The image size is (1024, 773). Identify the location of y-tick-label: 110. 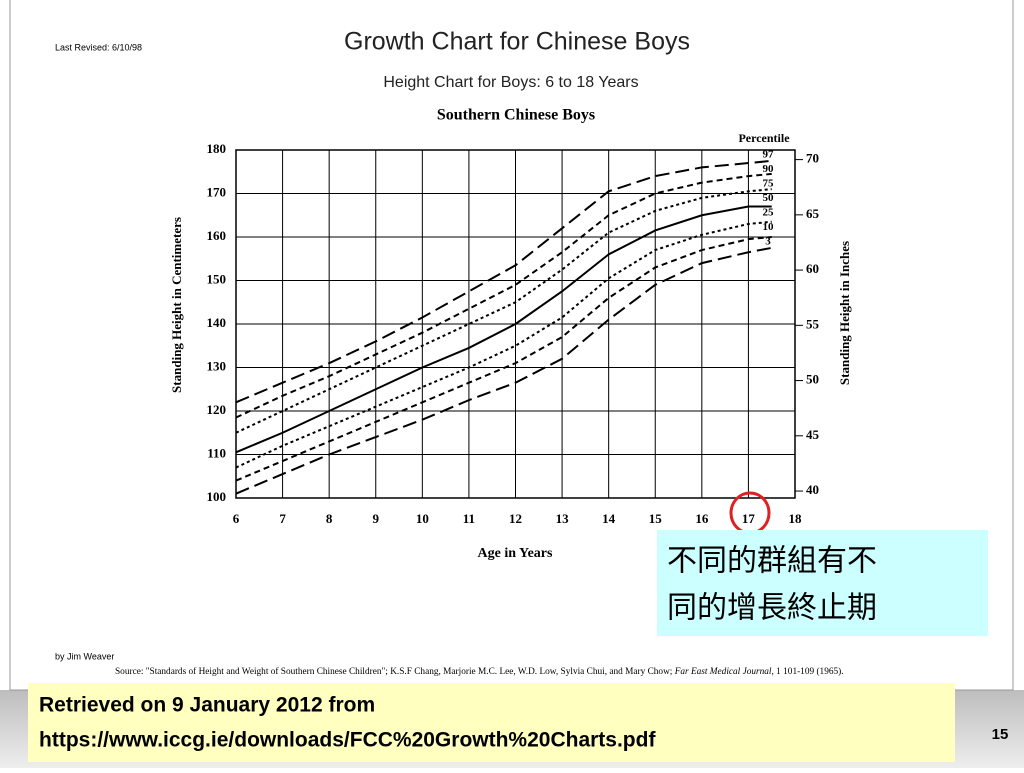
(216, 452).